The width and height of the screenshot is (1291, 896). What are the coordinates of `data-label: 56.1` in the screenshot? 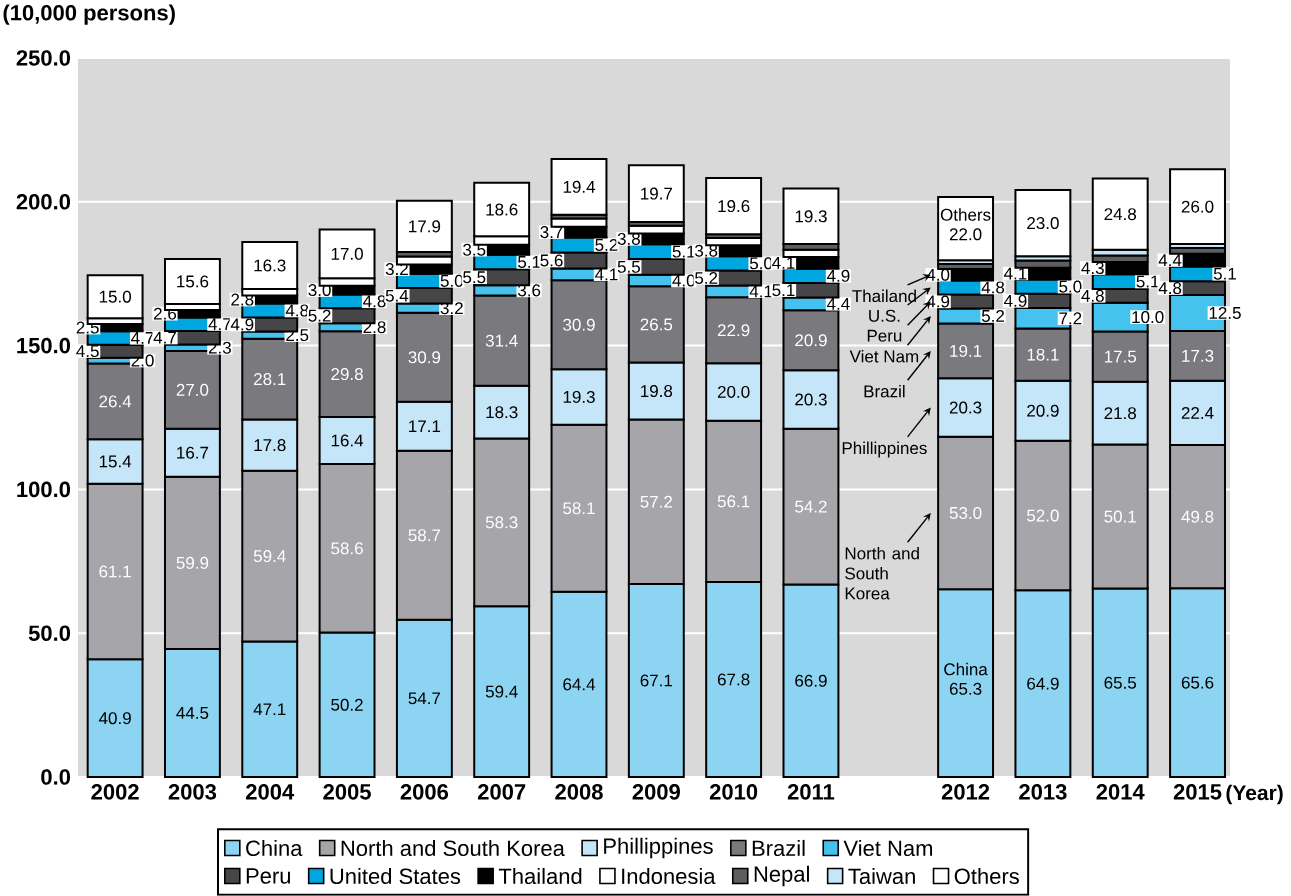 It's located at (733, 501).